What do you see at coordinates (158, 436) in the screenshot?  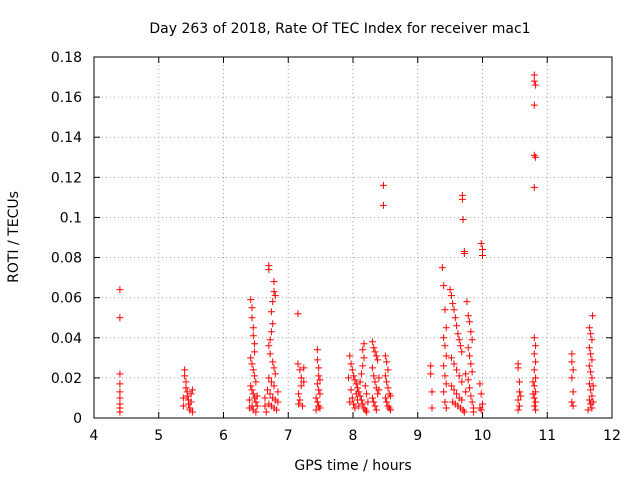 I see `x-tick-label: 5` at bounding box center [158, 436].